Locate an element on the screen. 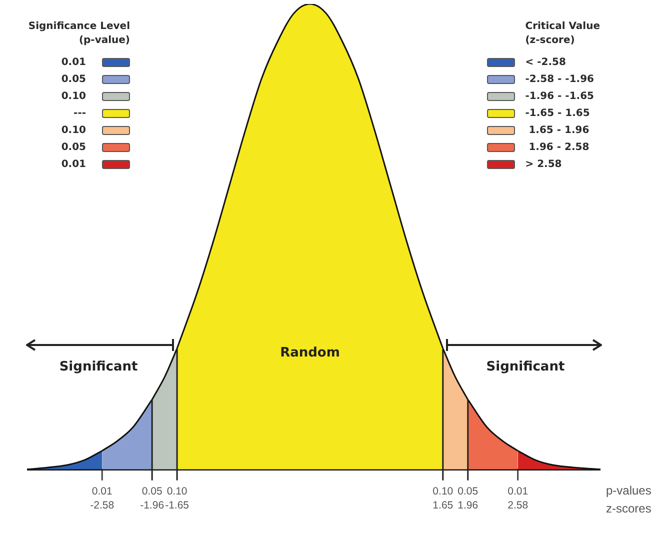 The width and height of the screenshot is (670, 550). annotation: Significance Level (p-value) is located at coordinates (78, 34).